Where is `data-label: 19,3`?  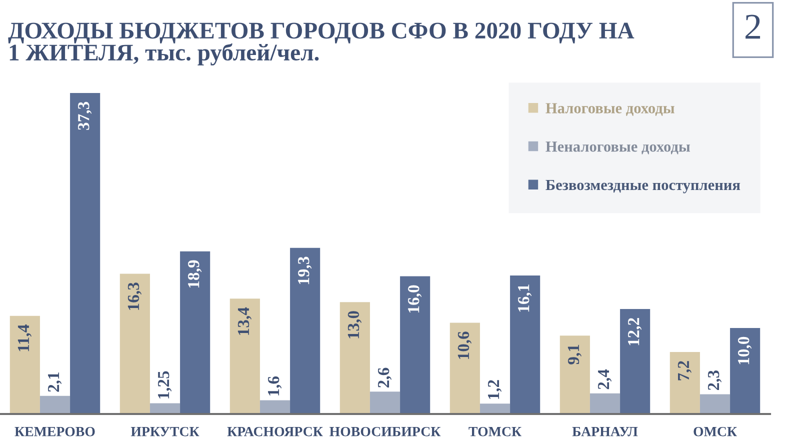
data-label: 19,3 is located at coordinates (305, 270).